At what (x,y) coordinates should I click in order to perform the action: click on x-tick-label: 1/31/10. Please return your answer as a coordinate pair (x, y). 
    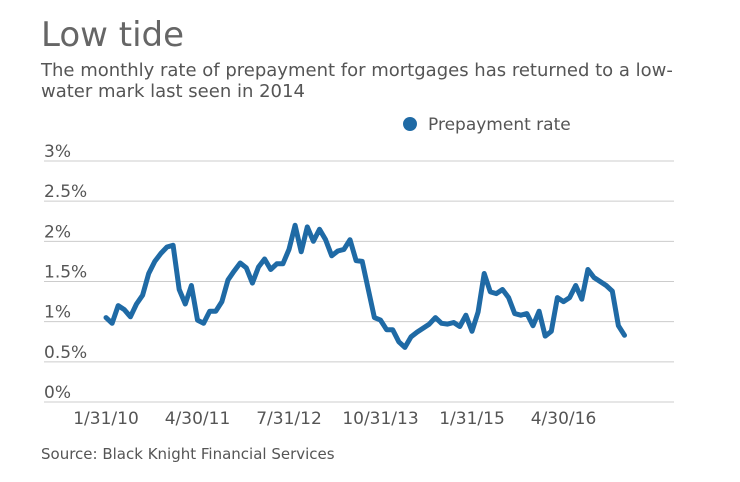
    Looking at the image, I should click on (106, 419).